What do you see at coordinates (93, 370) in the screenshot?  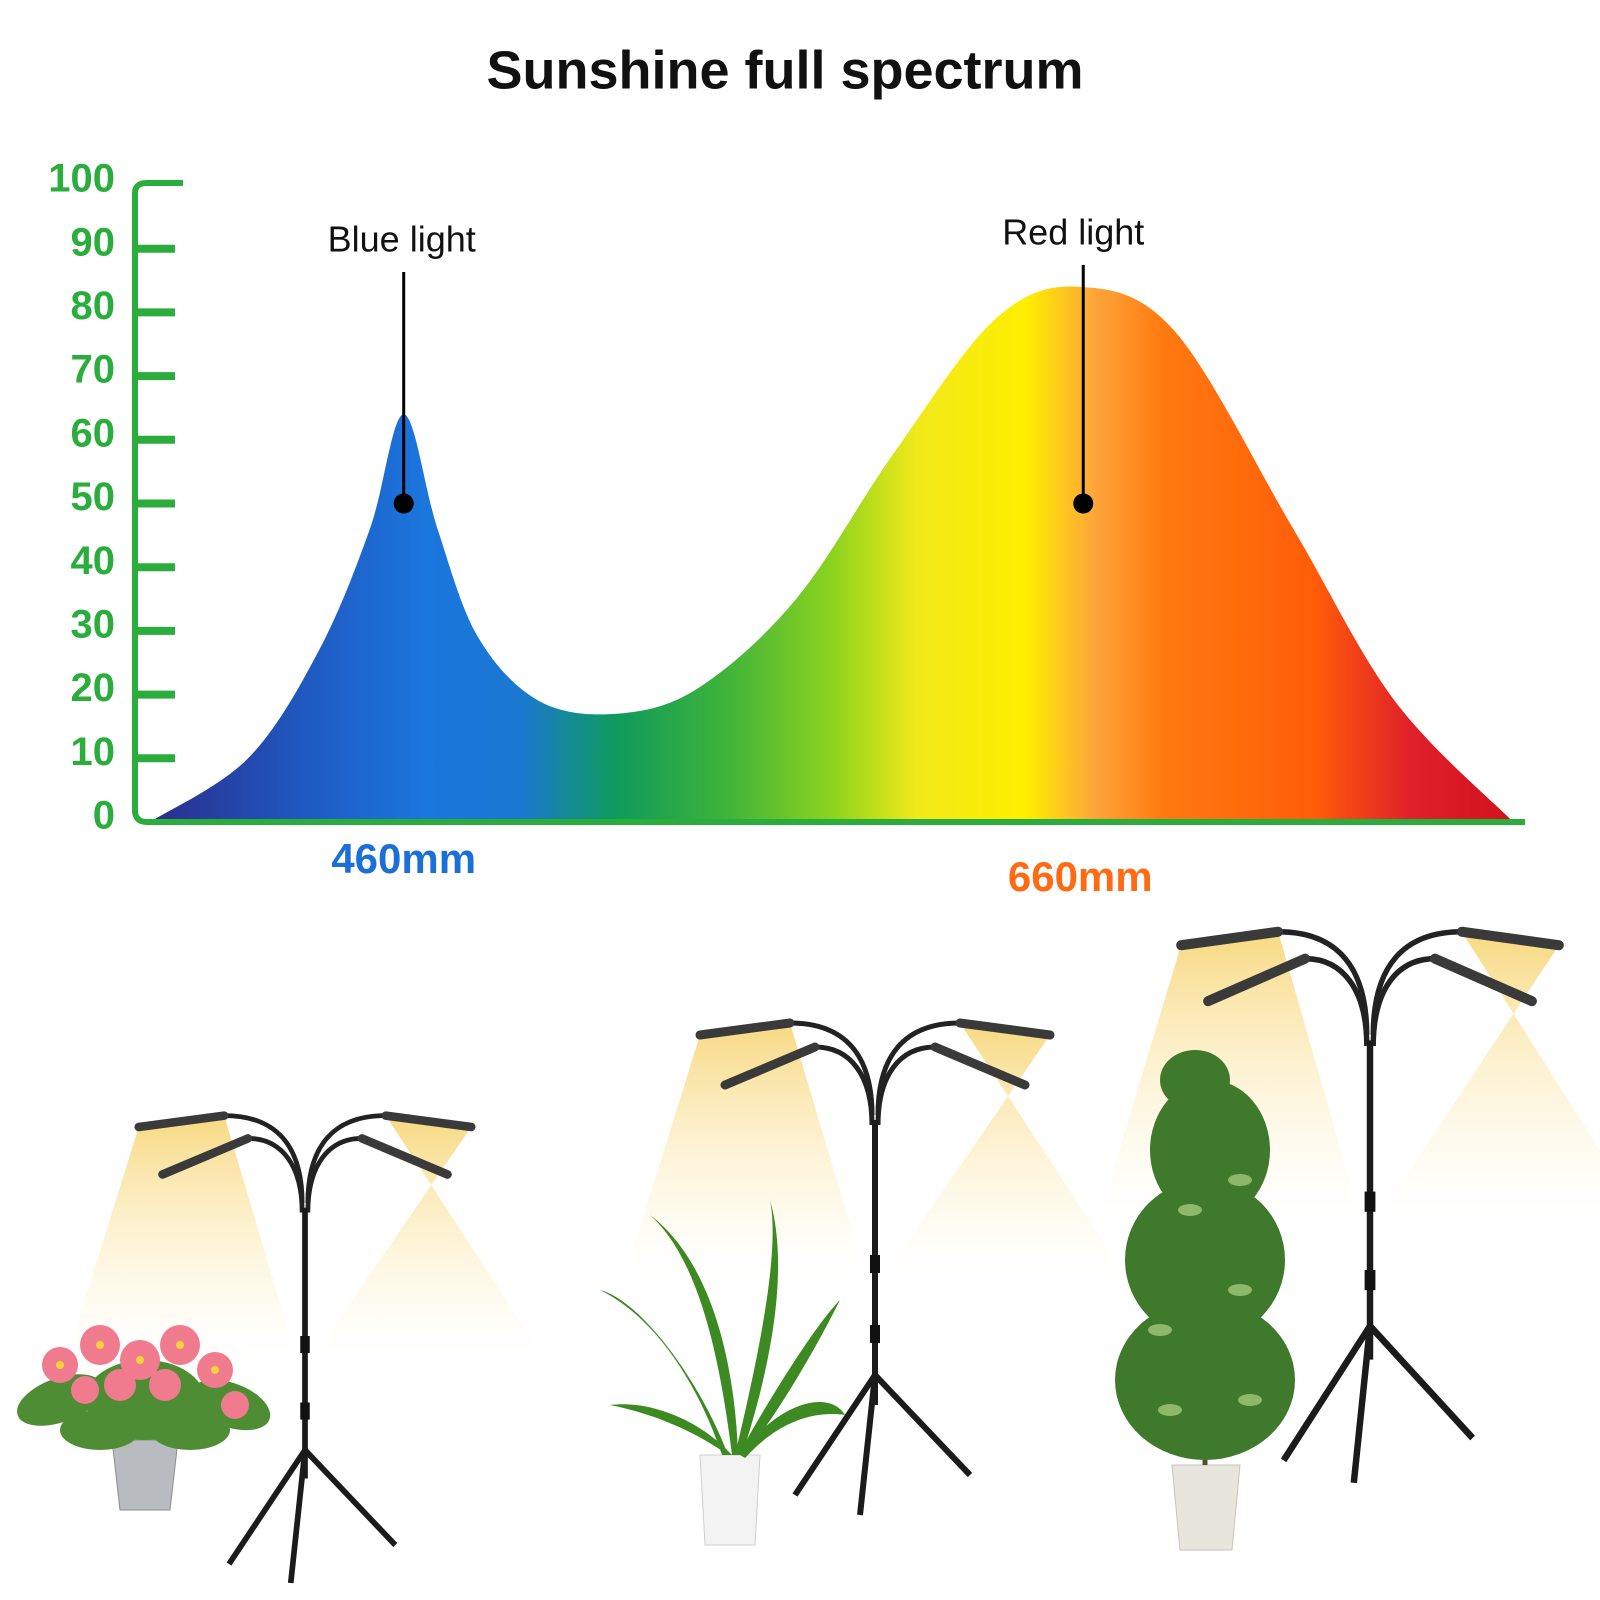 I see `y-tick-label: 70` at bounding box center [93, 370].